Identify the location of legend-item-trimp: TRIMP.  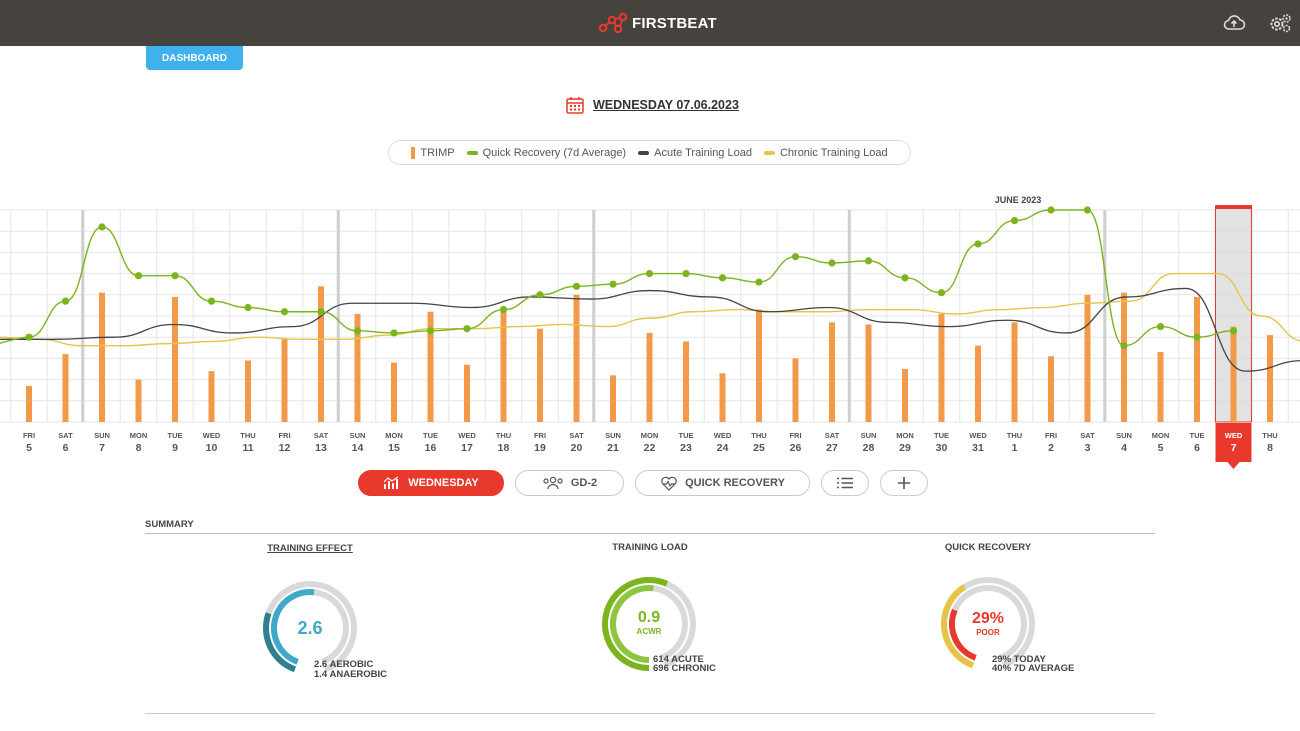
(433, 152).